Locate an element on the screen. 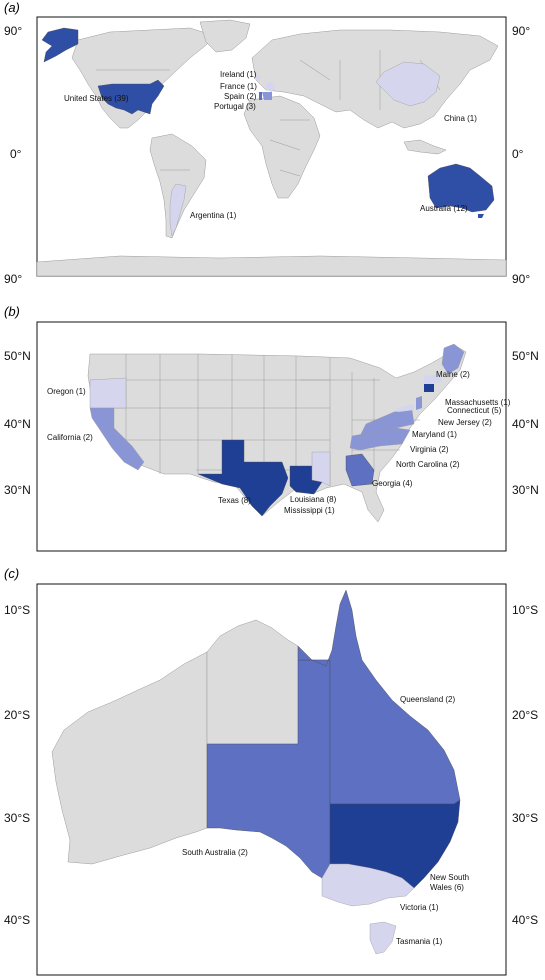 This screenshot has height=980, width=545. label-oregon: Oregon (1) is located at coordinates (66, 391).